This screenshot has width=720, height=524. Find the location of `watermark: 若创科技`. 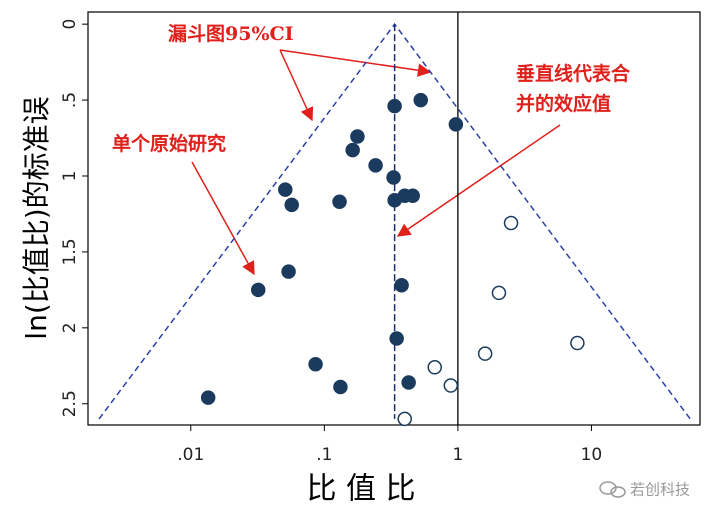

watermark: 若创科技 is located at coordinates (660, 490).